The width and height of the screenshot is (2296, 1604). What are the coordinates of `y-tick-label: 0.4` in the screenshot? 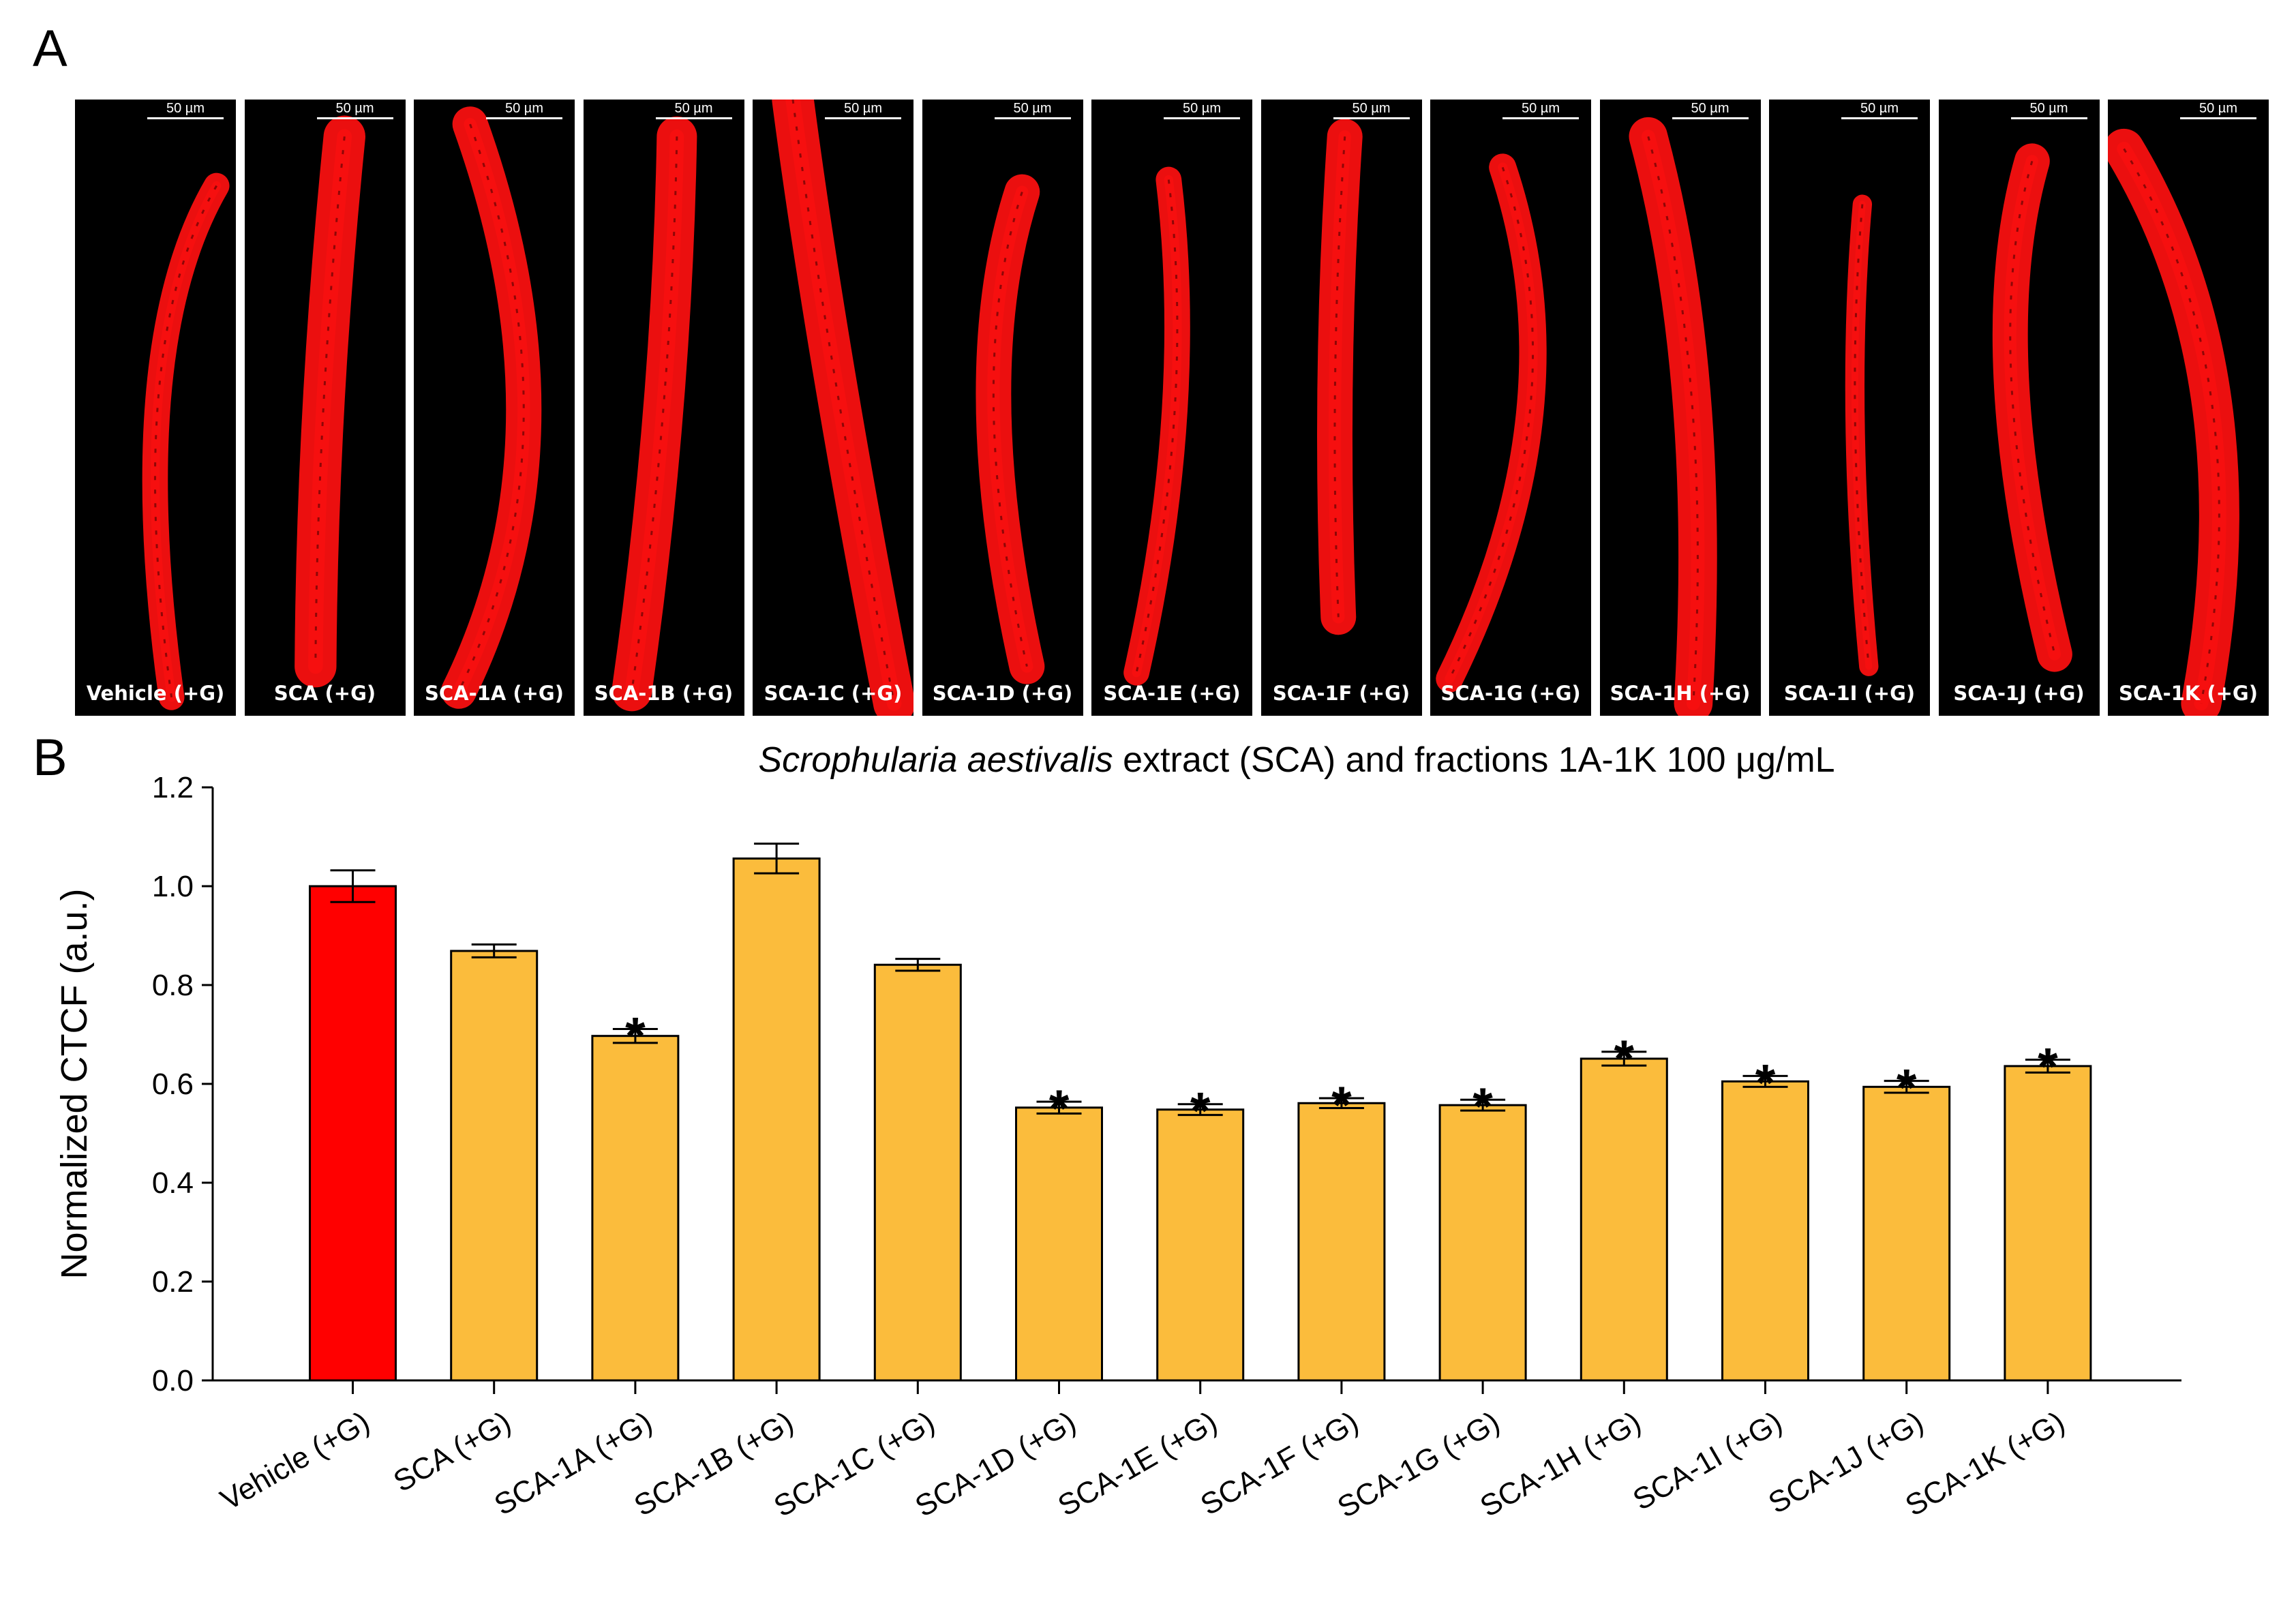 It's located at (173, 1183).